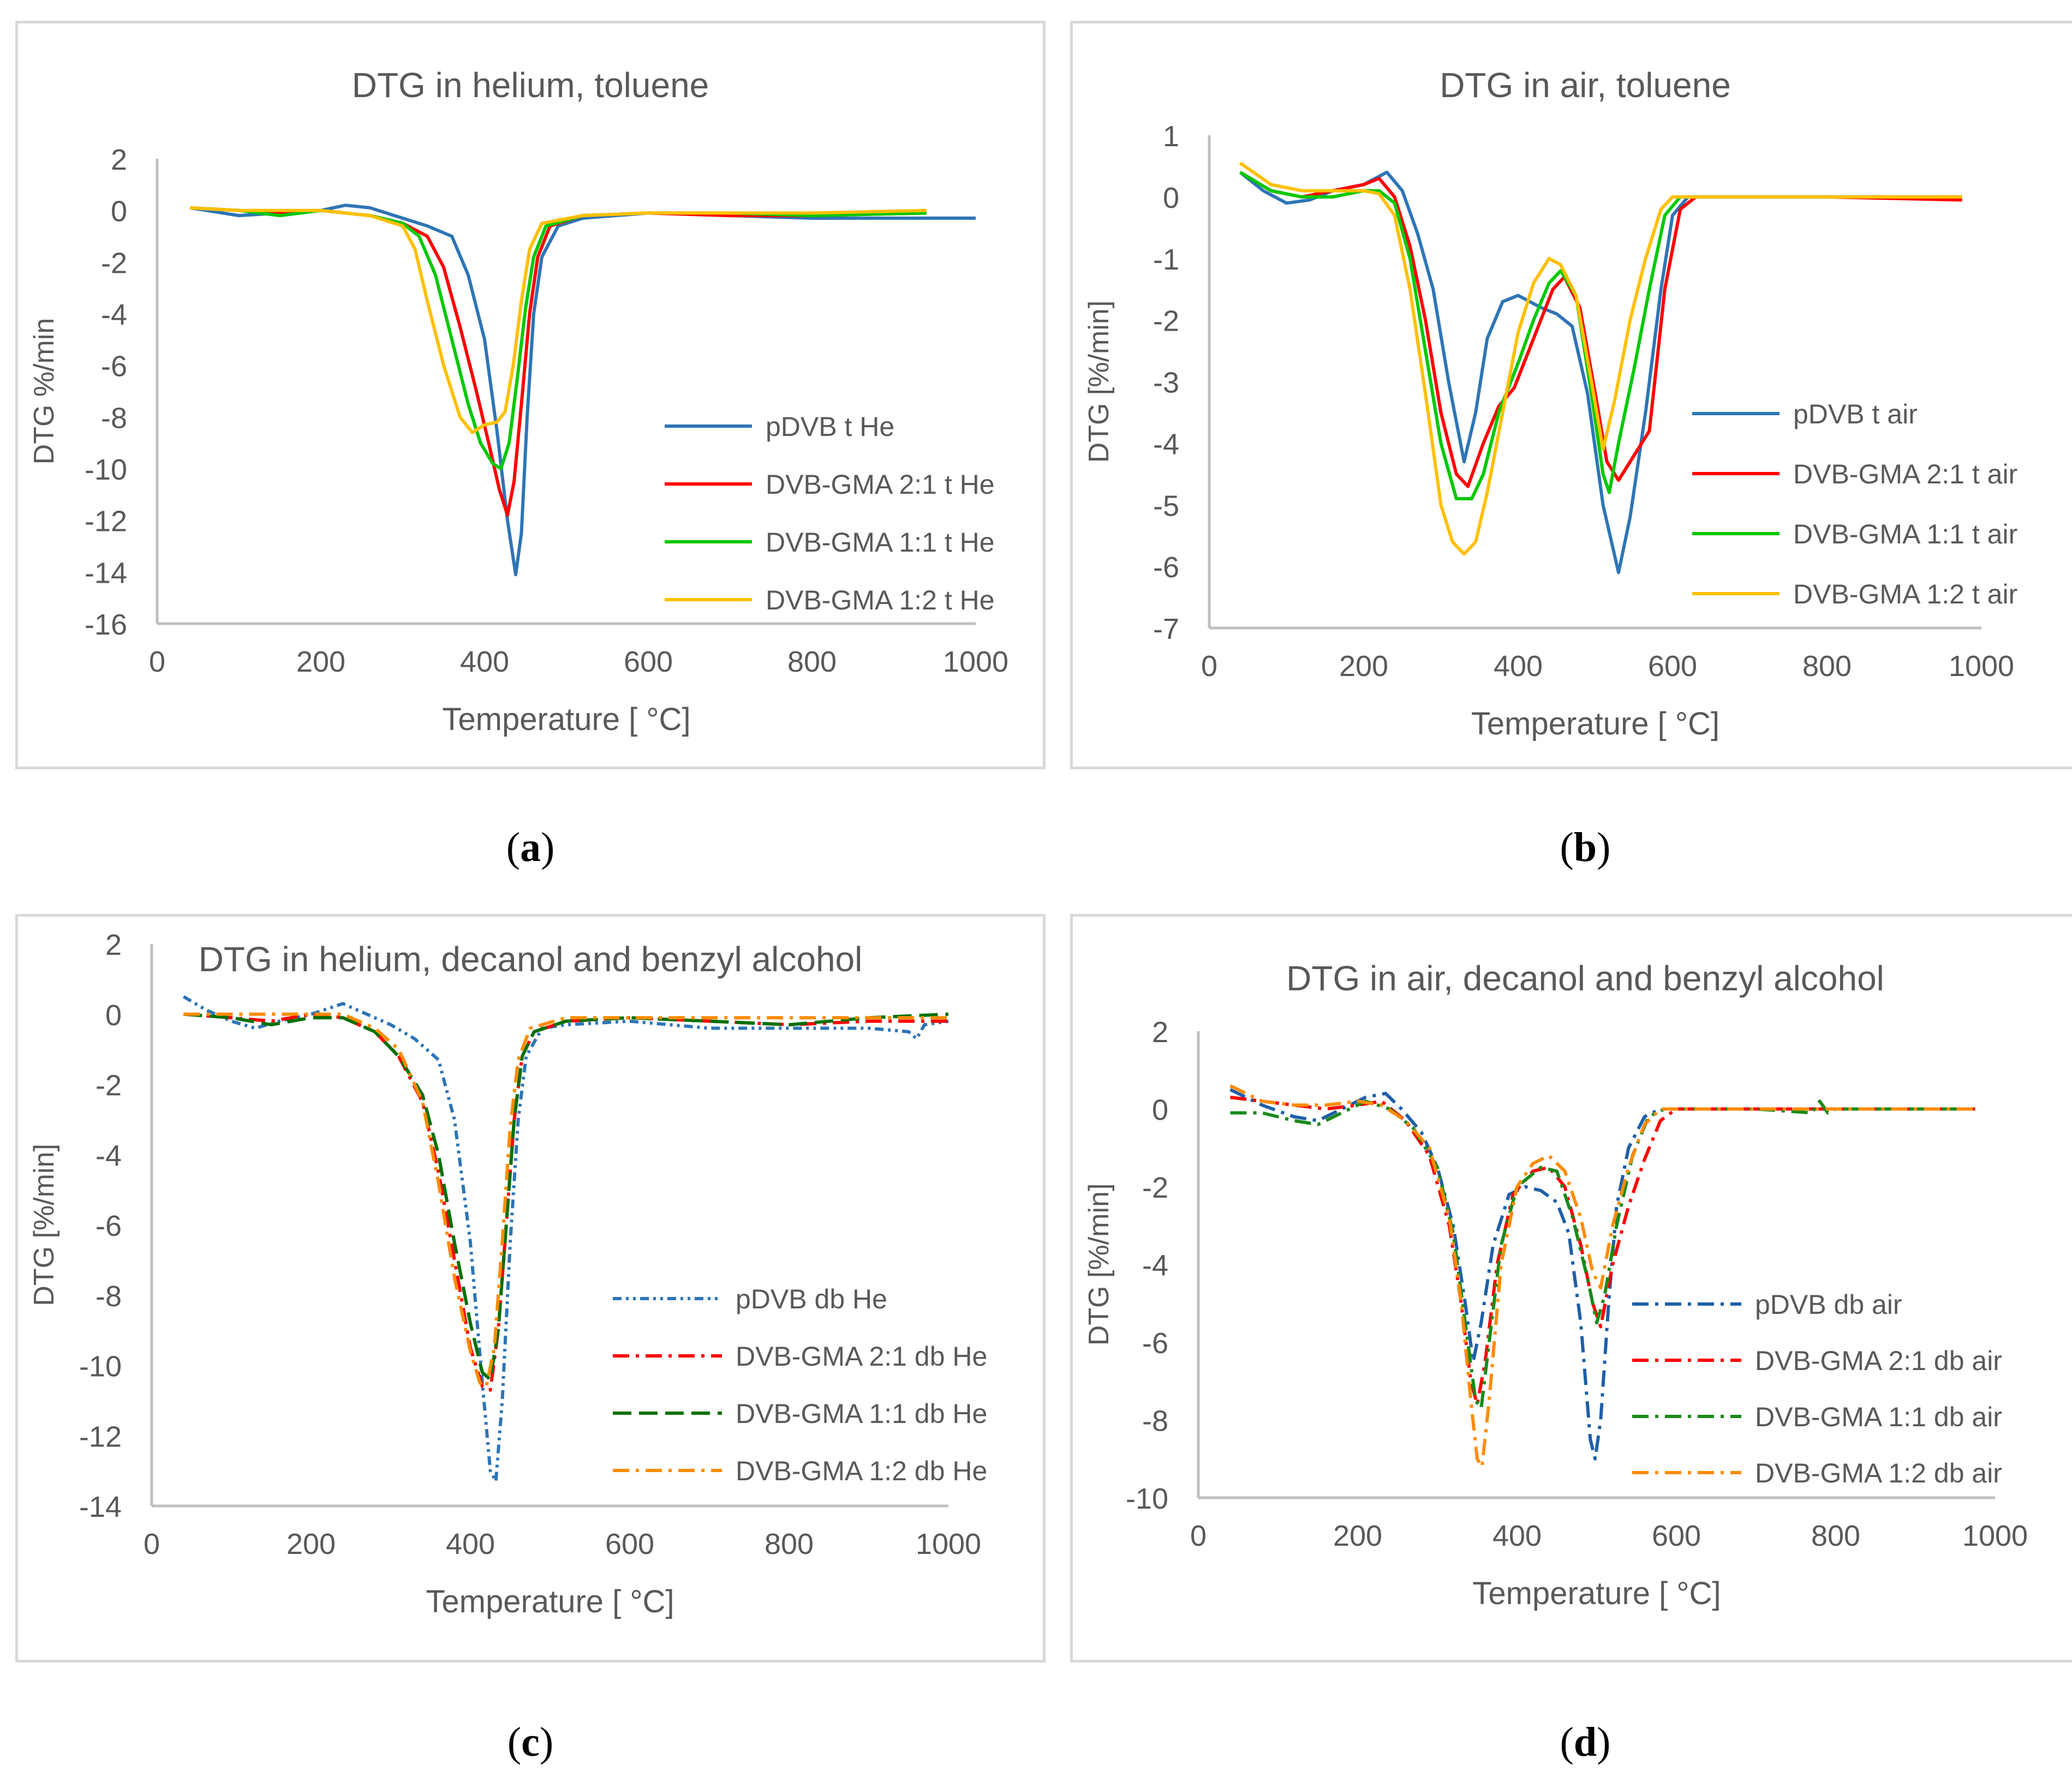  Describe the element at coordinates (862, 1356) in the screenshot. I see `legend-label: DVB-GMA 2:1 db He` at that location.